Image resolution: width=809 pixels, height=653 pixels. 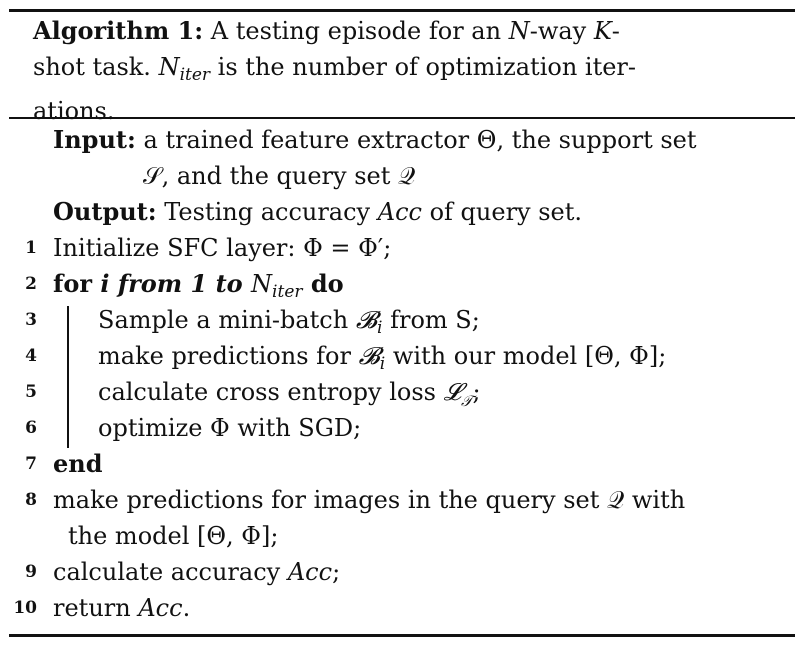 I want to click on input-label: Input:, so click(x=94, y=139).